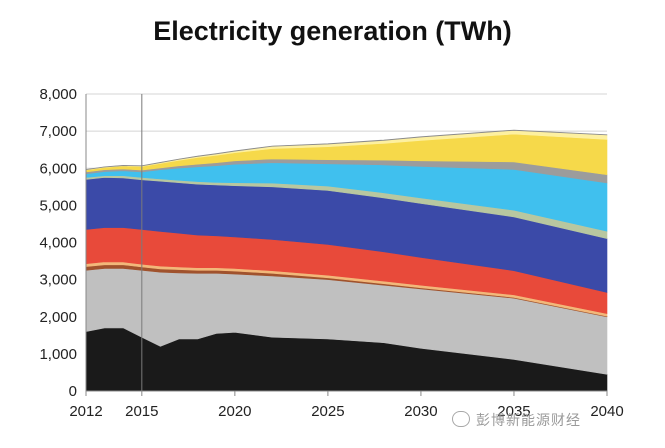 Image resolution: width=665 pixels, height=448 pixels. I want to click on y-tick-label: 8,000, so click(58, 94).